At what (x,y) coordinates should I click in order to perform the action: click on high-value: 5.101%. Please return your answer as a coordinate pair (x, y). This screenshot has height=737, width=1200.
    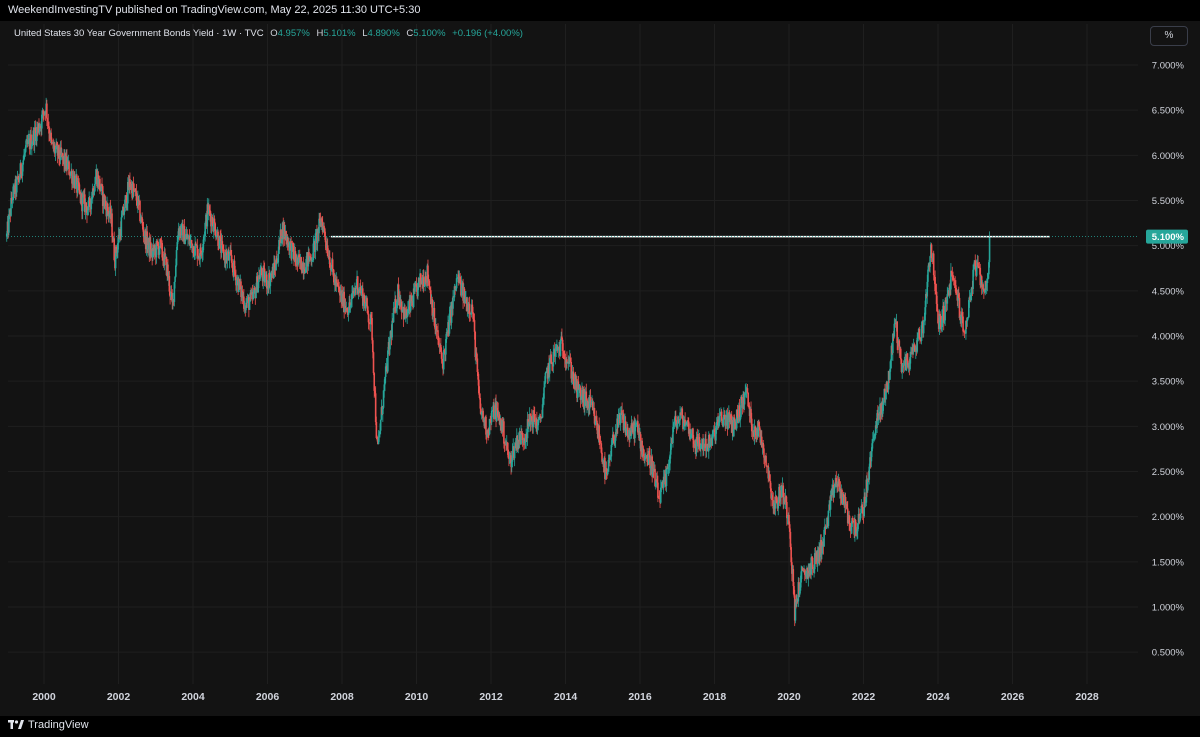
    Looking at the image, I should click on (339, 33).